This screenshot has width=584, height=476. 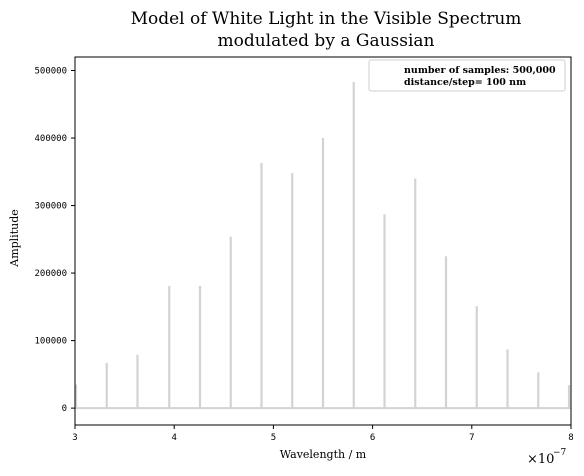 What do you see at coordinates (50, 139) in the screenshot?
I see `y-tick-label: 400000` at bounding box center [50, 139].